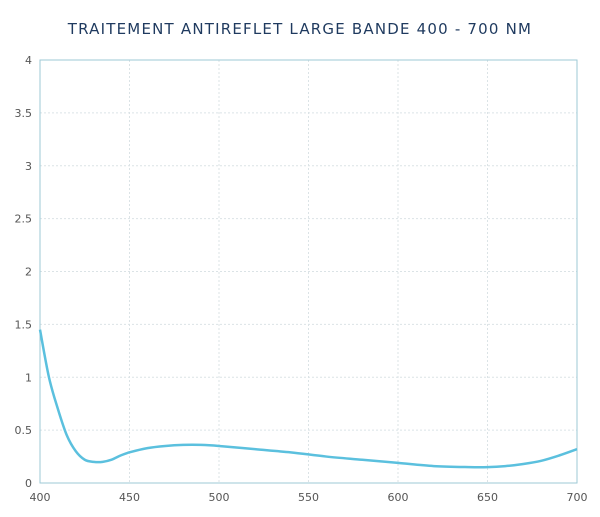 Image resolution: width=600 pixels, height=517 pixels. Describe the element at coordinates (487, 497) in the screenshot. I see `x-tick-label: 650` at that location.